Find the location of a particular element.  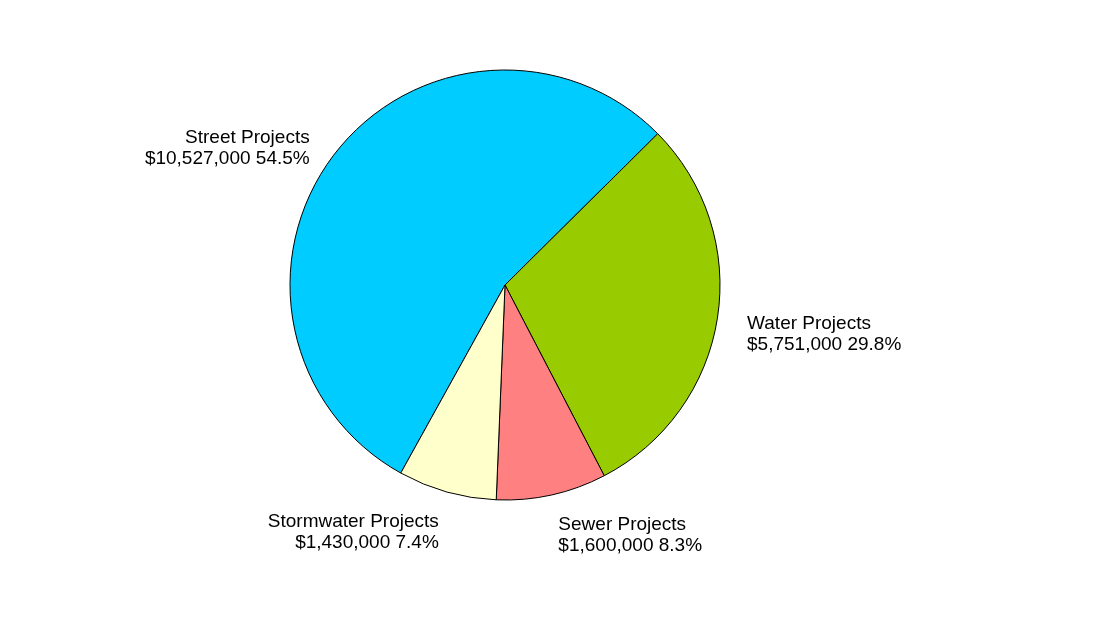

data-label: $1,600,000 8.3% is located at coordinates (630, 545).